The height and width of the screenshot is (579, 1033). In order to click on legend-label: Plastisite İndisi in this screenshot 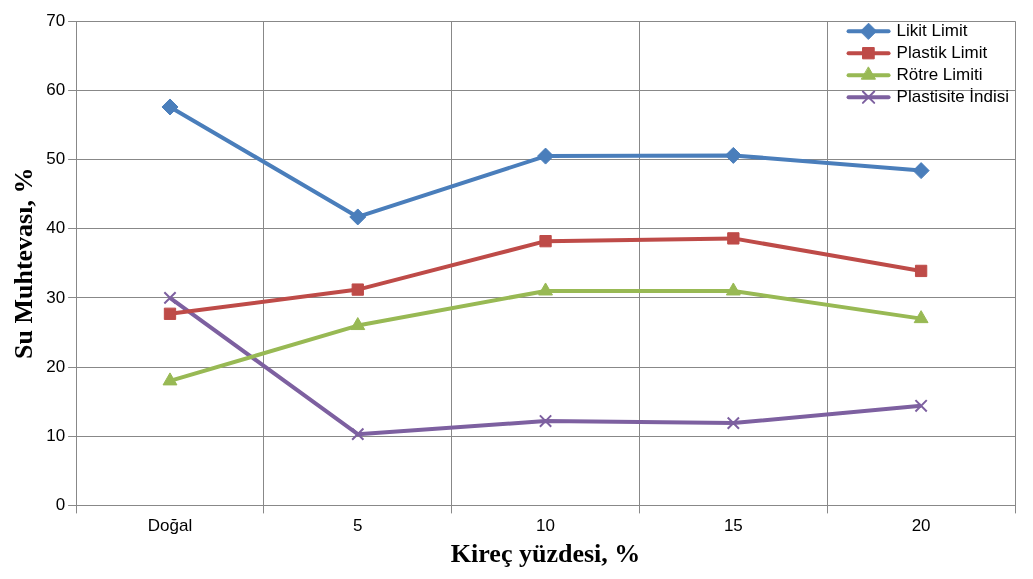, I will do `click(952, 96)`.